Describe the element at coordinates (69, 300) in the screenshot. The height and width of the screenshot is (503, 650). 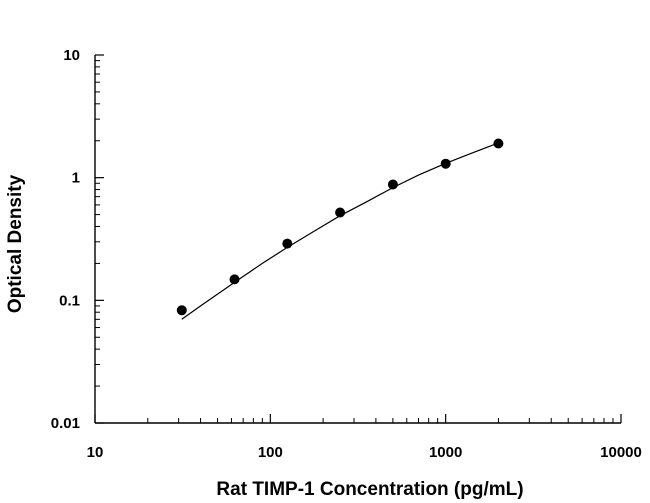
I see `y-tick-label: 0.1` at that location.